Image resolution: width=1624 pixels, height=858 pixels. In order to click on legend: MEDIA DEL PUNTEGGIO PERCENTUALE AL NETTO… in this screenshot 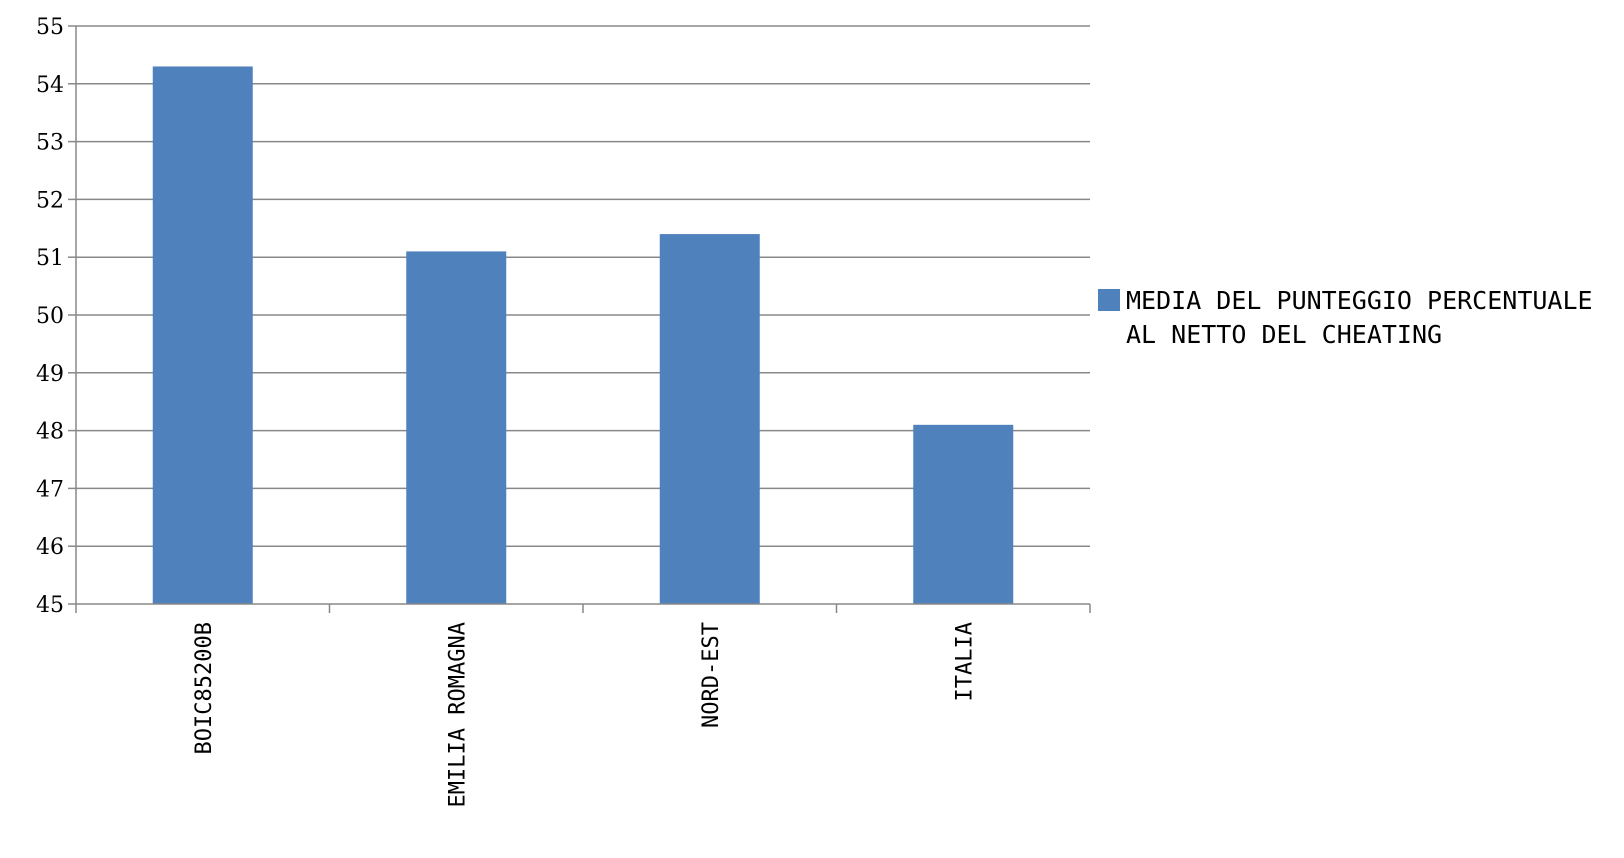, I will do `click(1358, 318)`.